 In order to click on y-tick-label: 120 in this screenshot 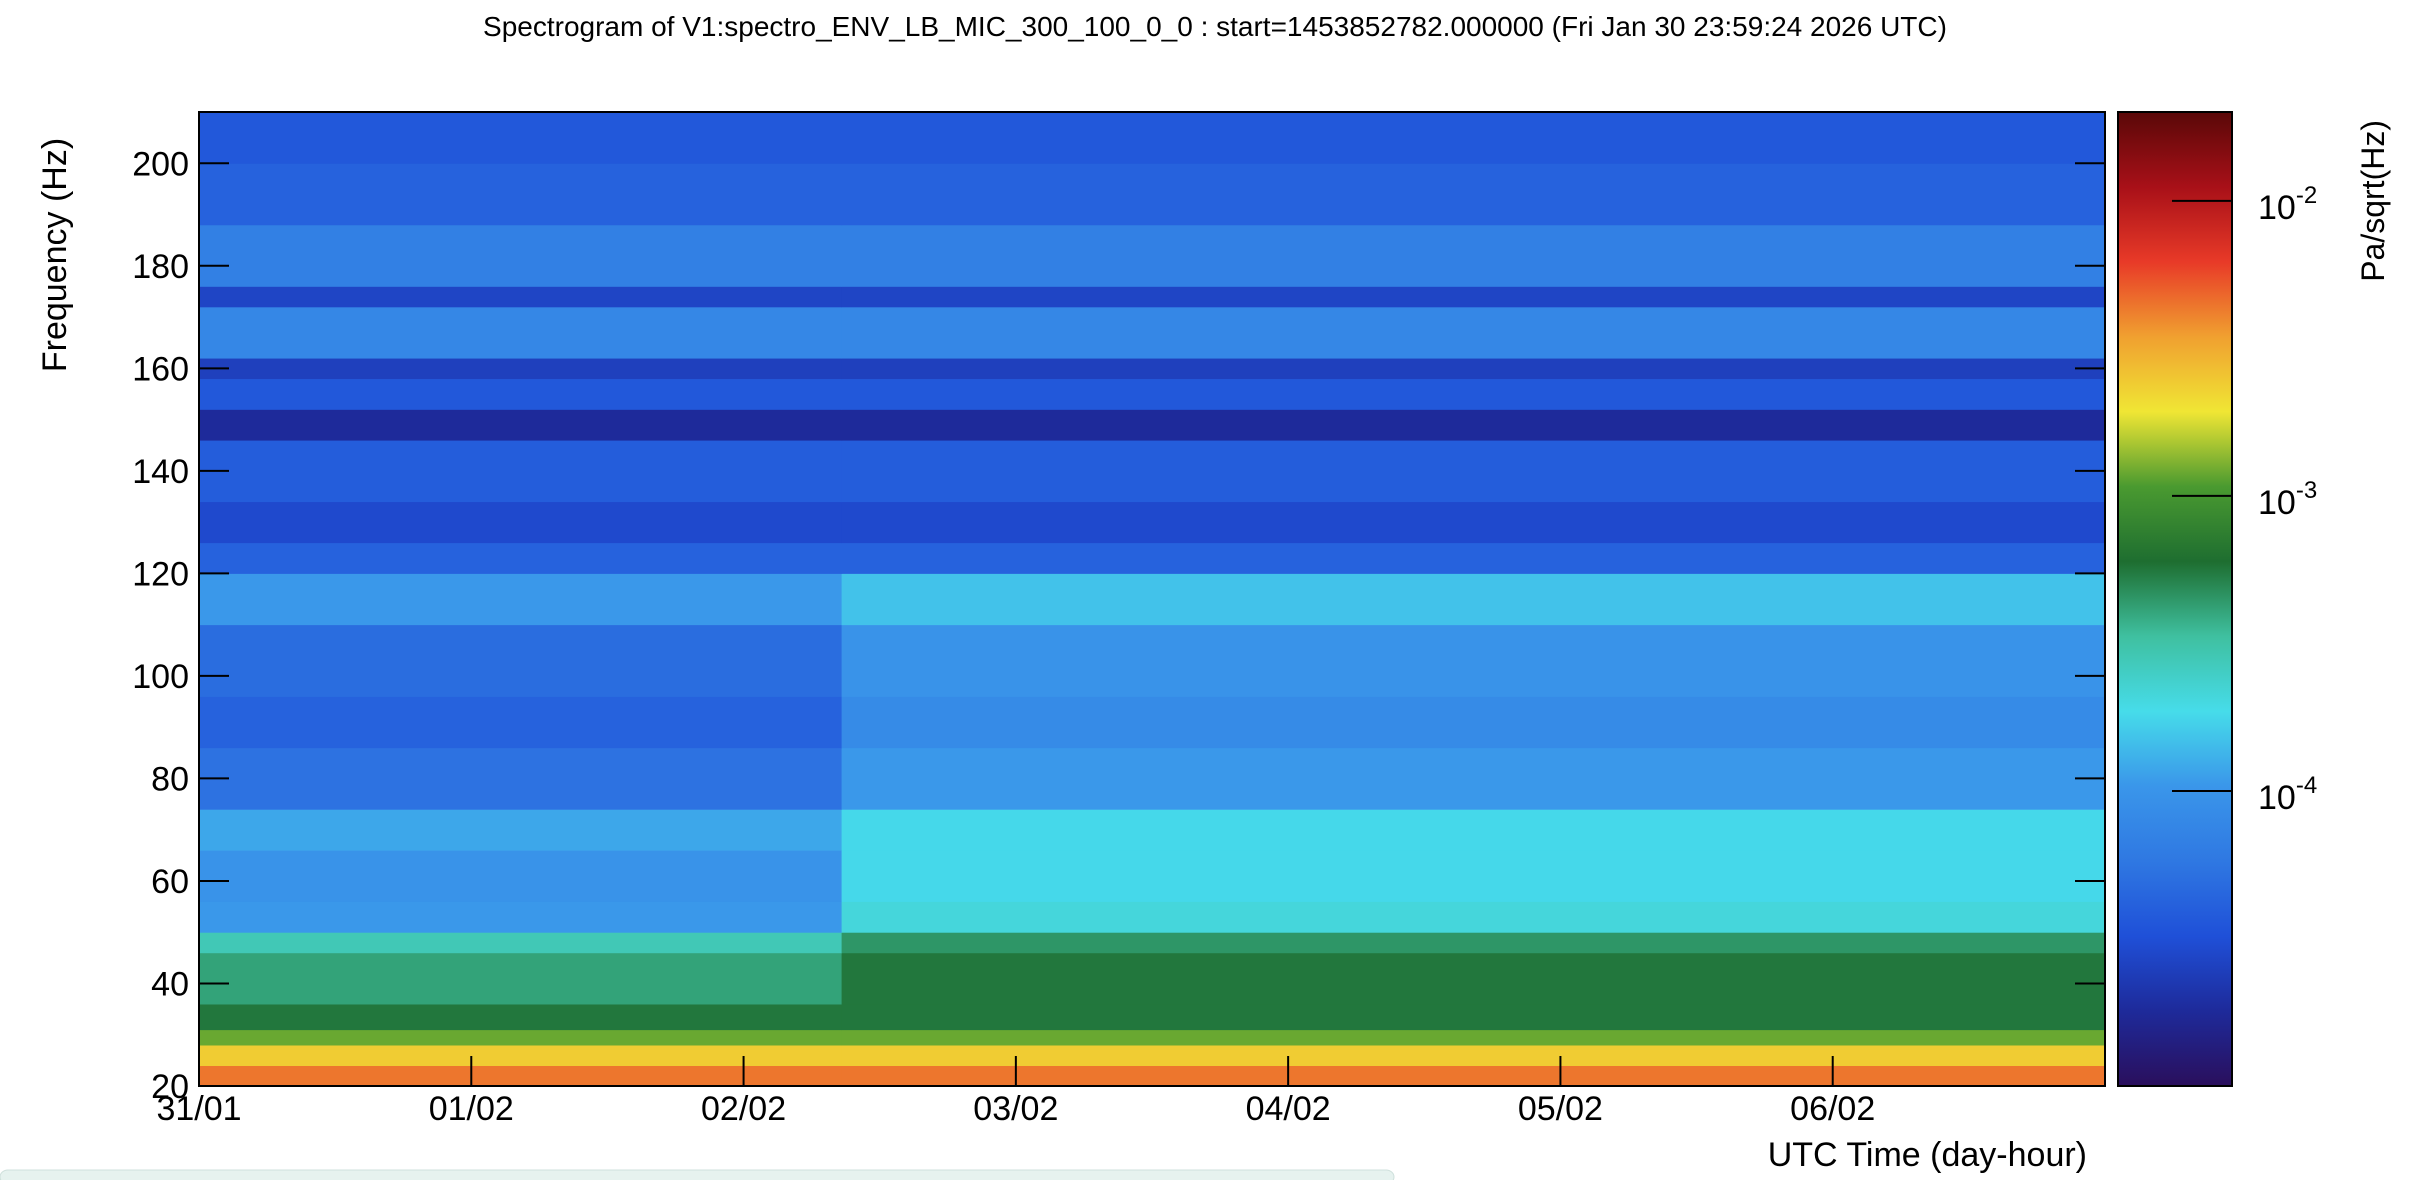, I will do `click(160, 574)`.